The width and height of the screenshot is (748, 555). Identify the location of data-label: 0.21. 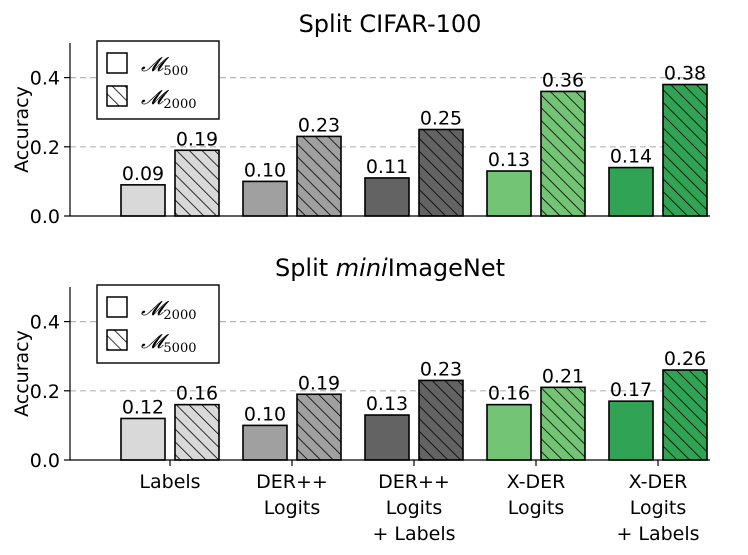
(563, 376).